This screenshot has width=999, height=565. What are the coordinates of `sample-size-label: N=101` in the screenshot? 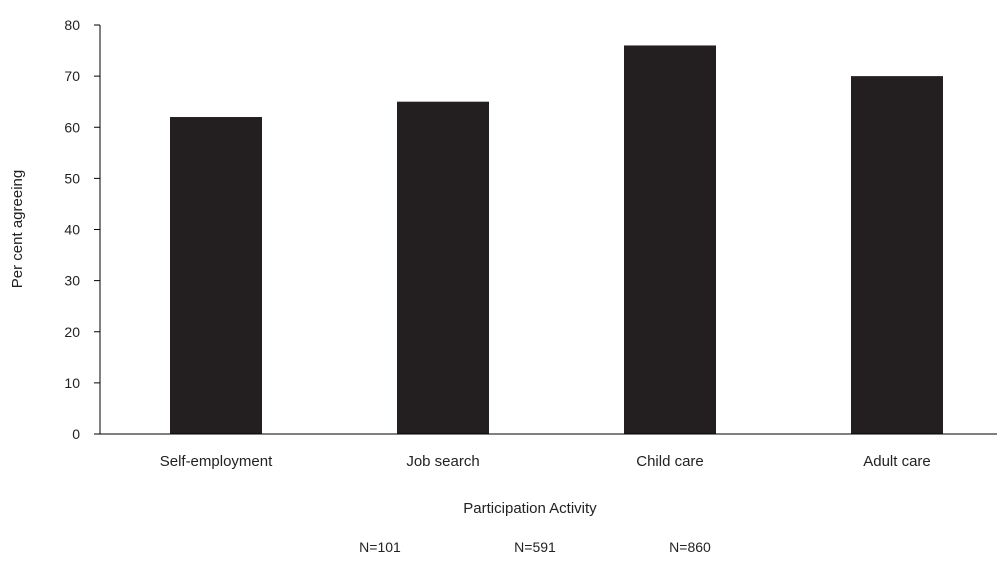 It's located at (380, 547).